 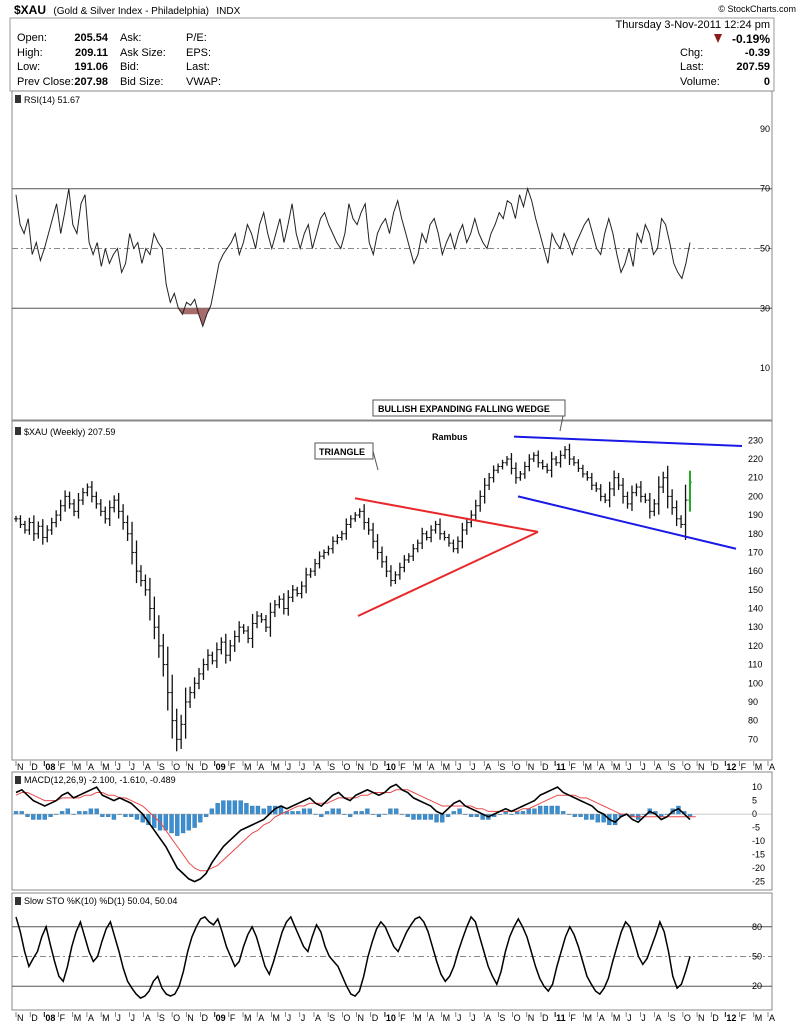 I want to click on month-label: O, so click(x=517, y=767).